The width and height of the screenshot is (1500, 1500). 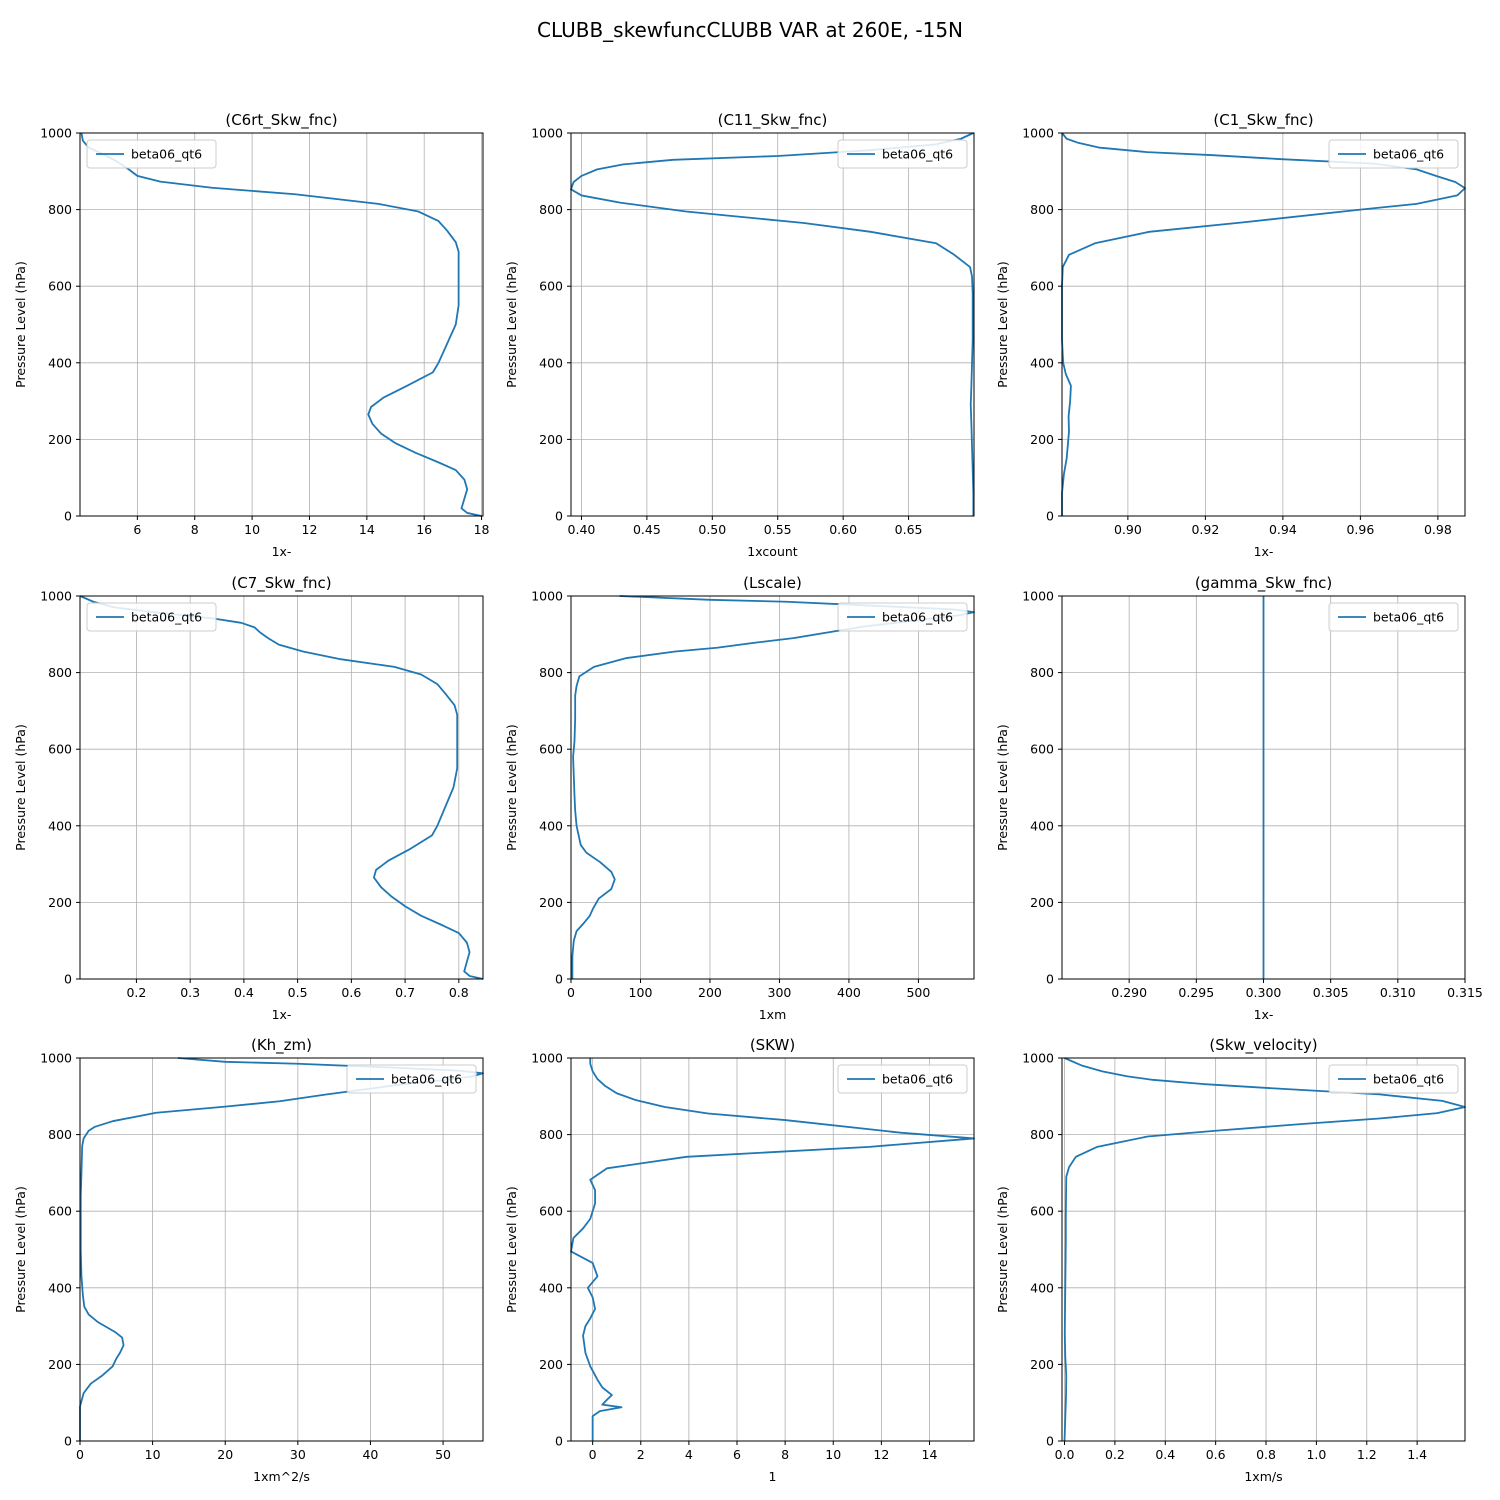 I want to click on x-tick-label: 30, so click(x=298, y=1454).